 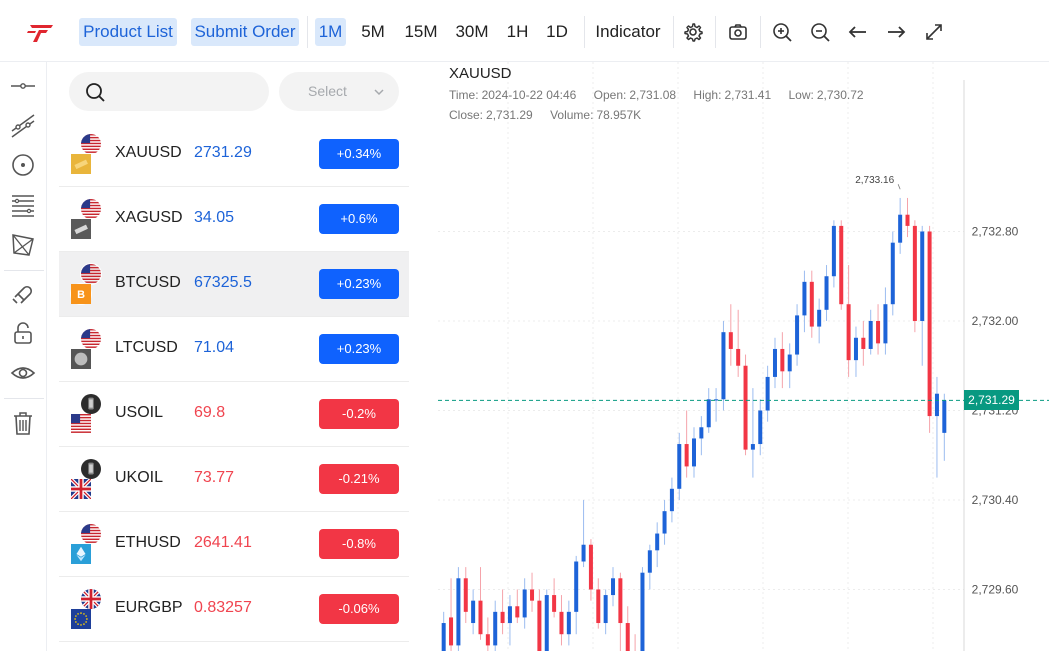 What do you see at coordinates (128, 32) in the screenshot?
I see `product-list-tab: Product List` at bounding box center [128, 32].